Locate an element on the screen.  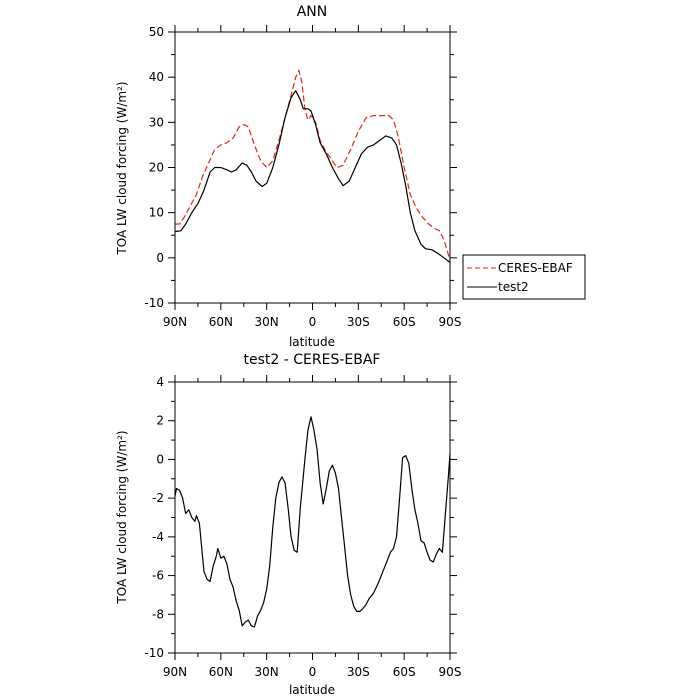
top-xtick-label: 90S is located at coordinates (450, 322).